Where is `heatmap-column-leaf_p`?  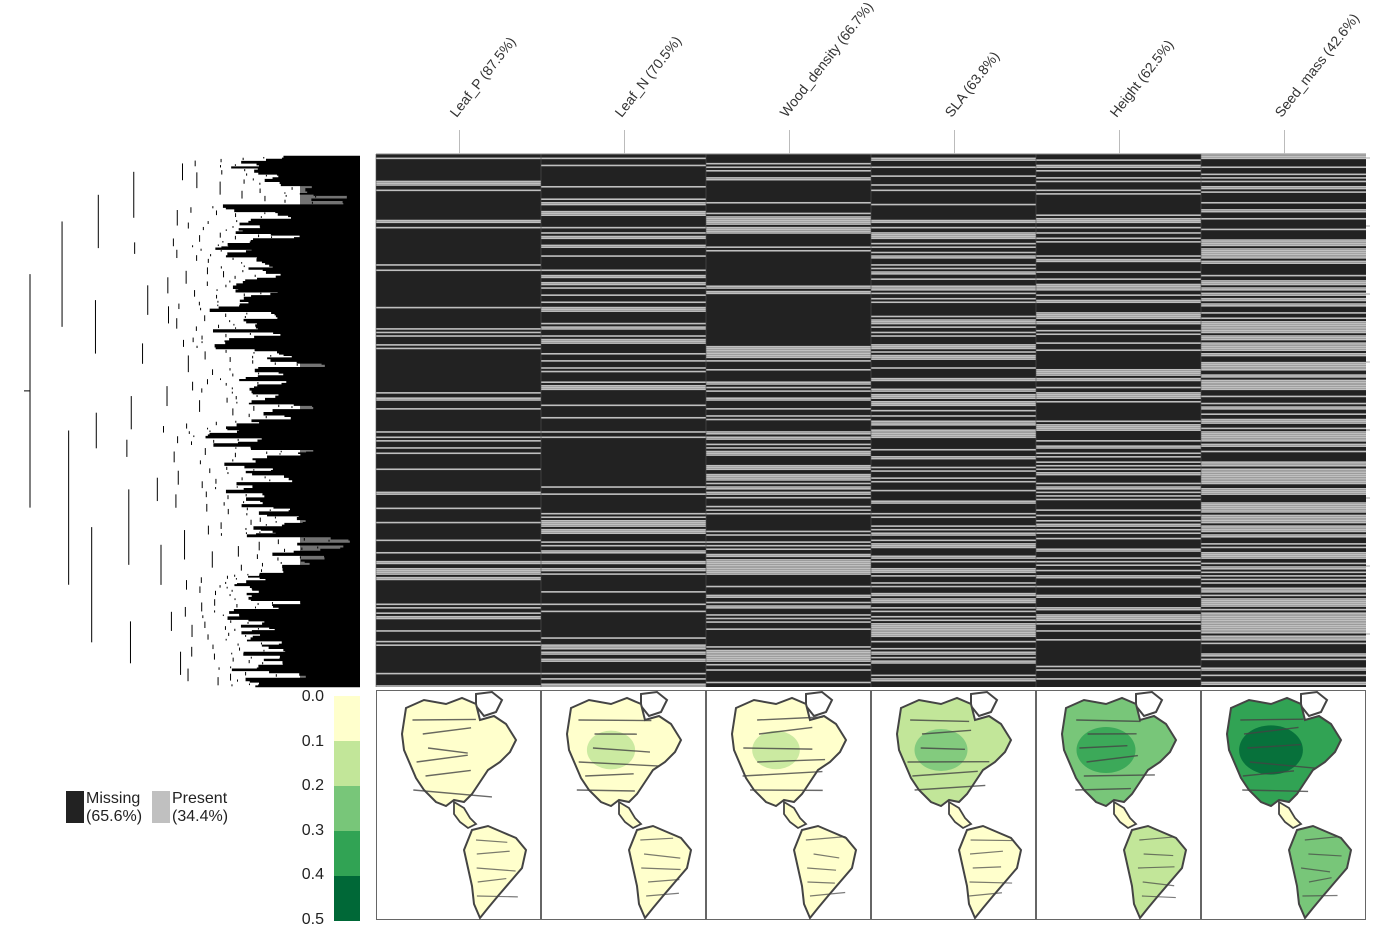
heatmap-column-leaf_p is located at coordinates (458, 420).